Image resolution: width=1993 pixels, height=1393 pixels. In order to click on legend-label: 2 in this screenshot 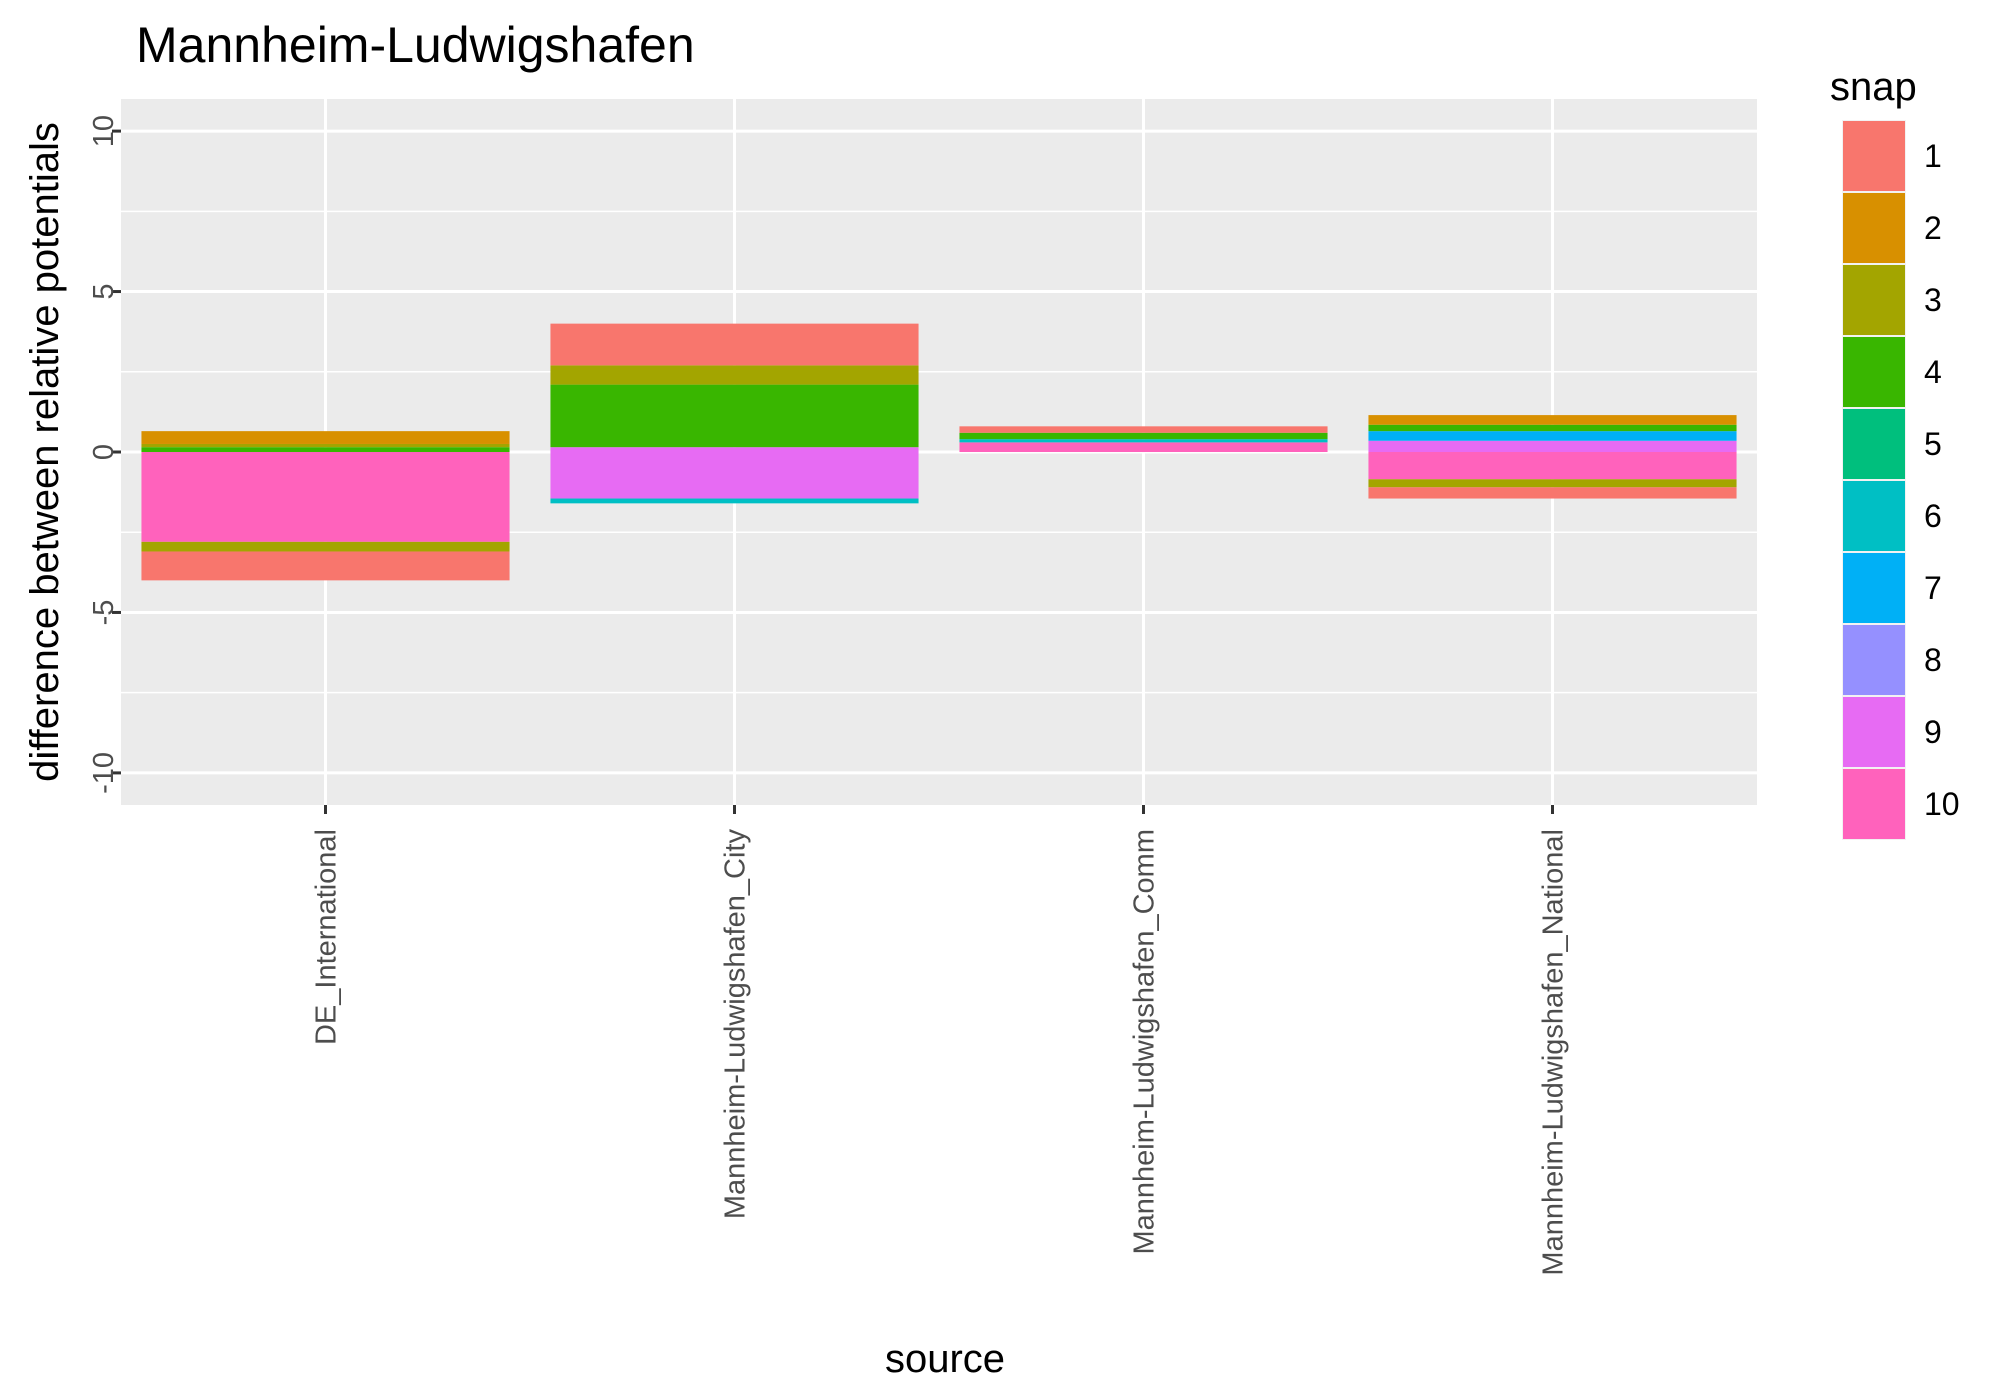, I will do `click(1933, 228)`.